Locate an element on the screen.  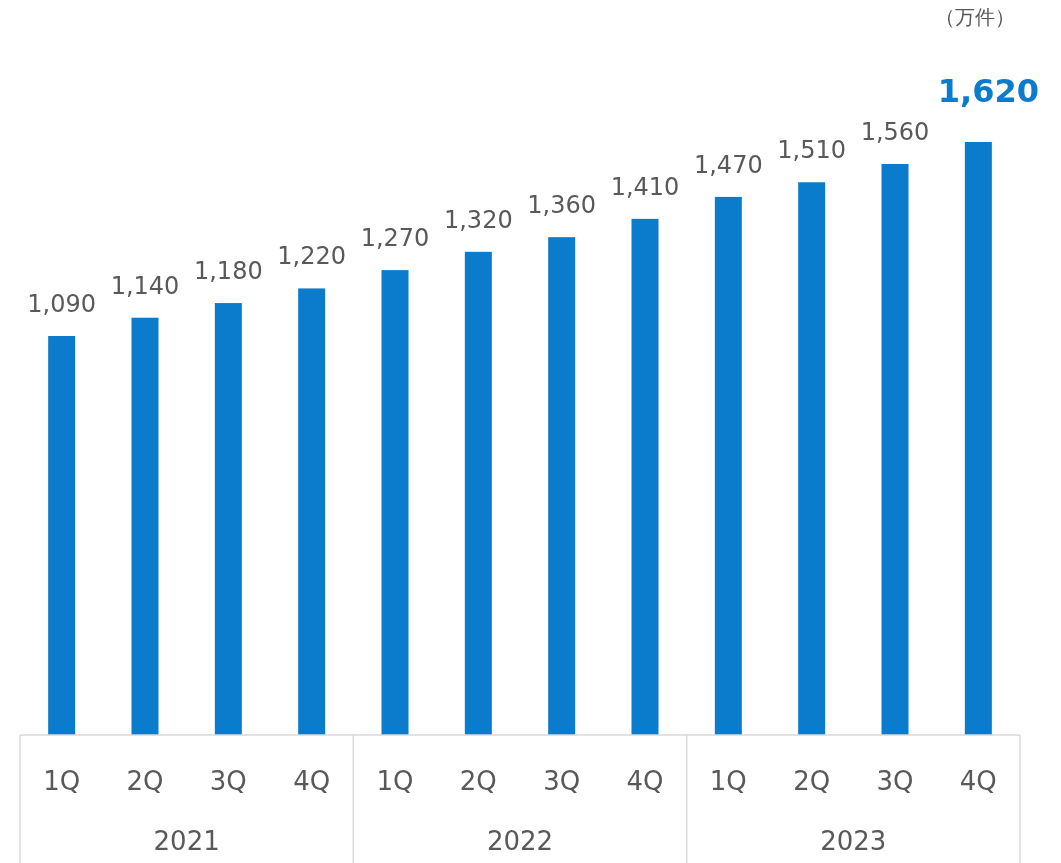
text: 2022 is located at coordinates (520, 841).